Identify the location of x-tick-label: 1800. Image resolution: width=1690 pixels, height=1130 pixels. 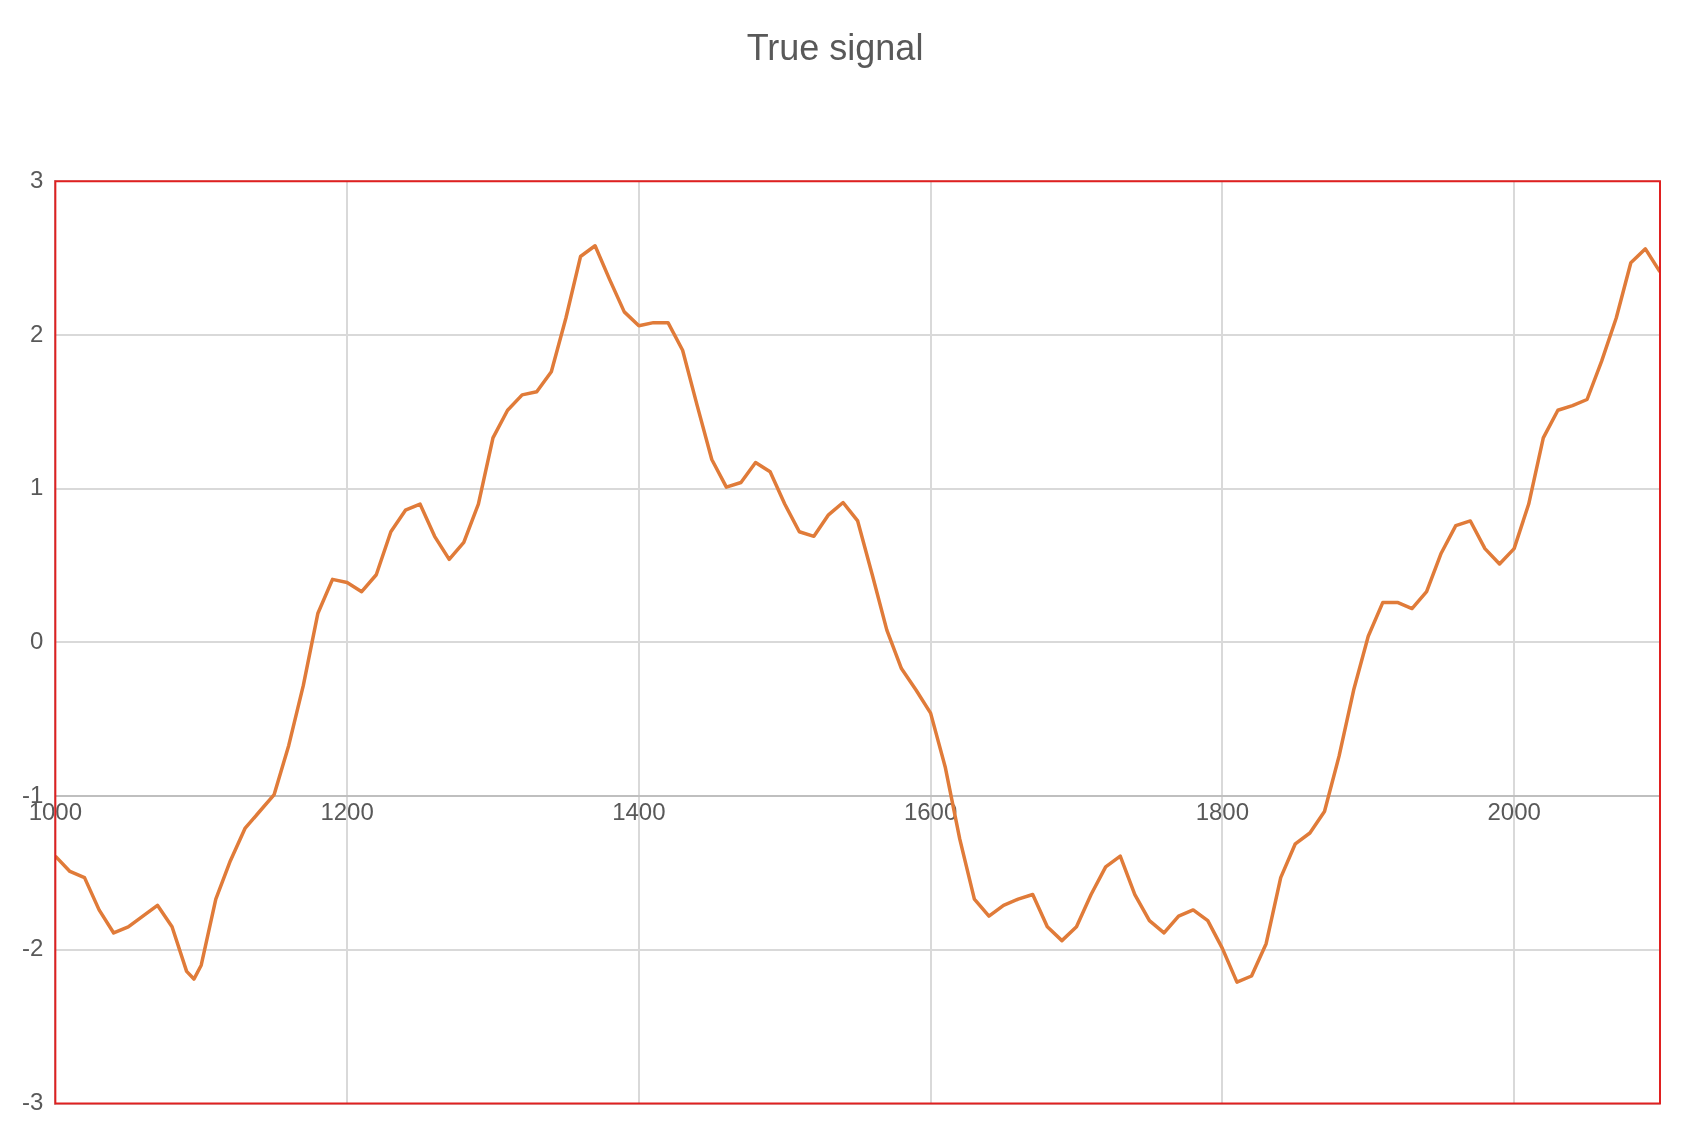
(1222, 812).